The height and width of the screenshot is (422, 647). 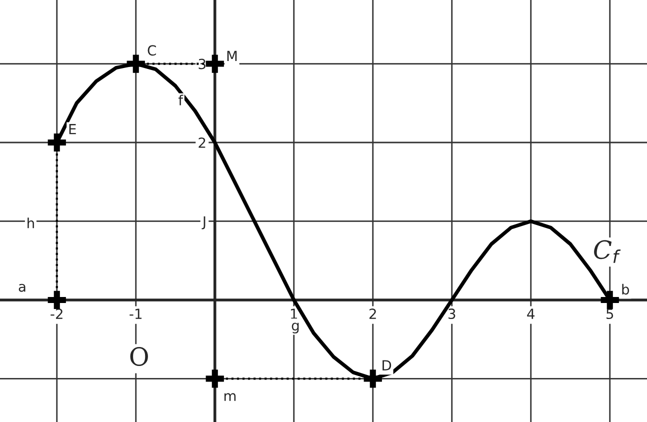 I want to click on annotation: b, so click(x=626, y=289).